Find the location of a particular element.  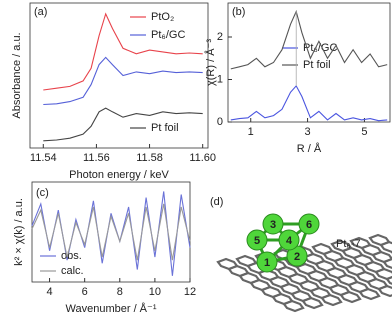

panel-label: (a) is located at coordinates (40, 12).